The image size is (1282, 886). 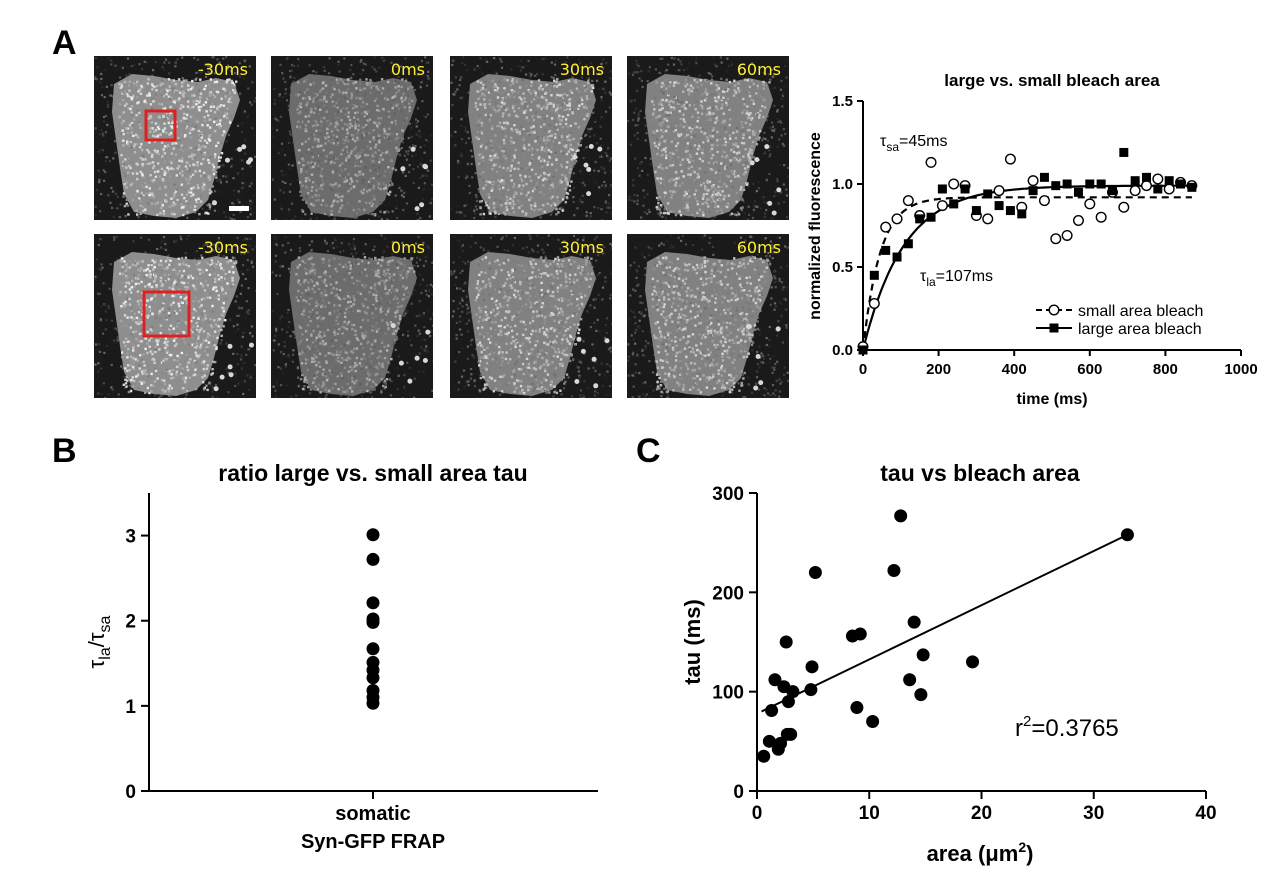 I want to click on micrograph-r1-c1: -30ms, so click(x=175, y=138).